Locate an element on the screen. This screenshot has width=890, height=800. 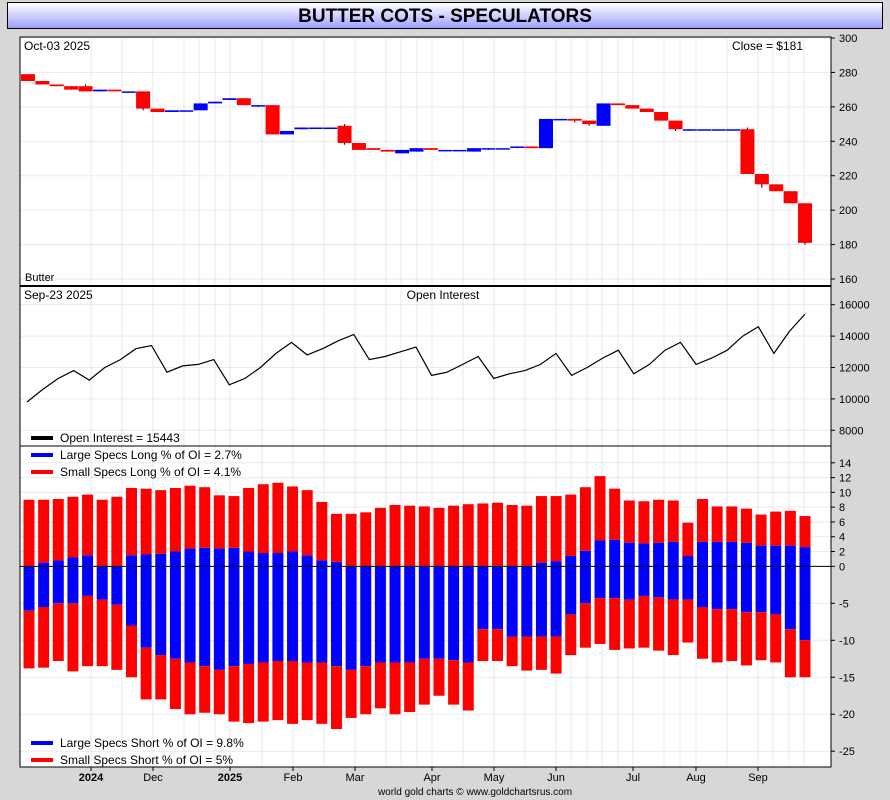
x-tick-label: May is located at coordinates (494, 778).